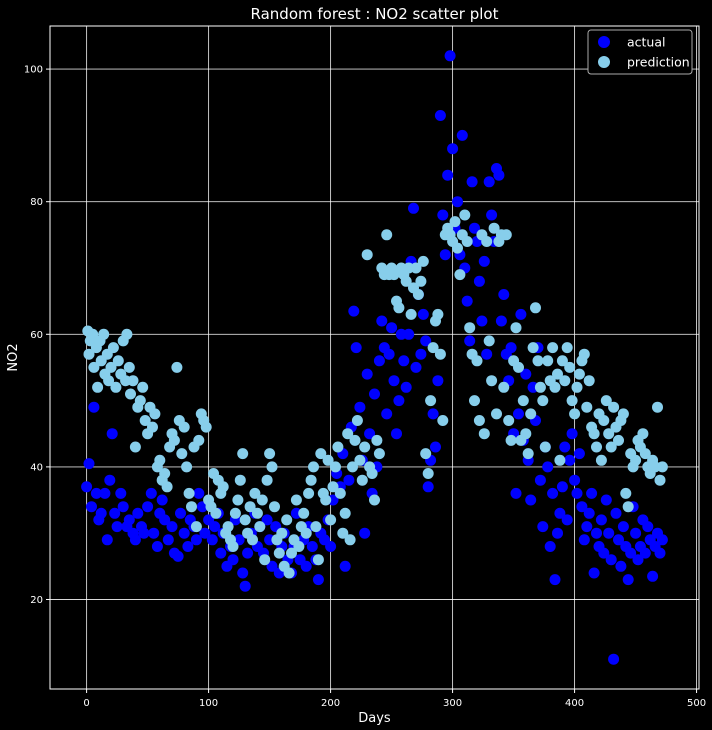 This screenshot has height=730, width=712. Describe the element at coordinates (375, 14) in the screenshot. I see `chart-title: Random forest : NO2 scatter plot` at that location.